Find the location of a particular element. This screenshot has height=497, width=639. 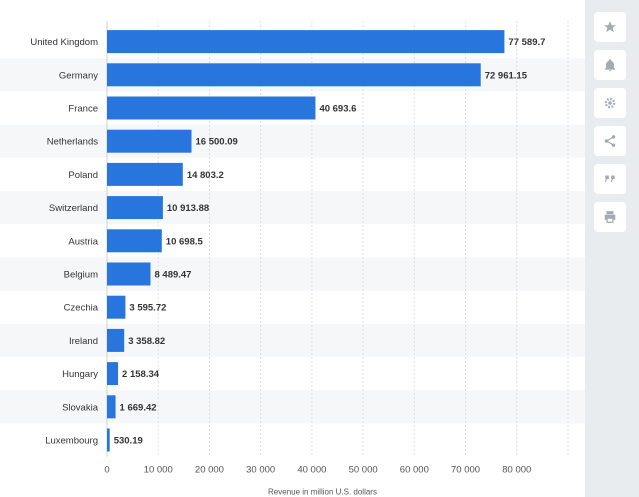

value-label: 77 589.7 is located at coordinates (526, 42).